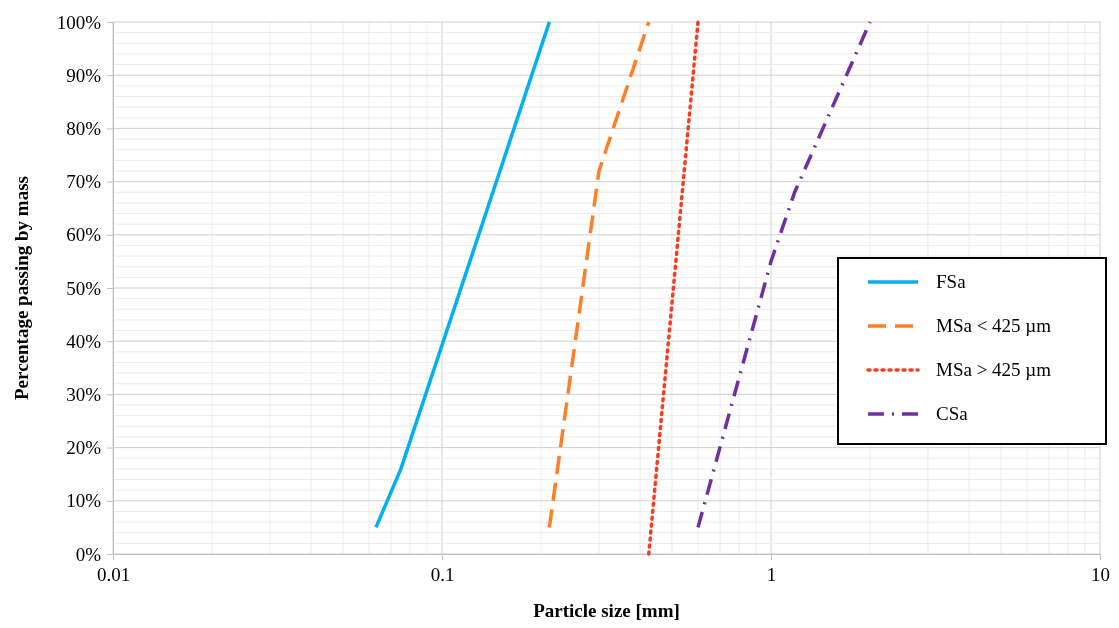 Image resolution: width=1119 pixels, height=628 pixels. I want to click on x-axis-title: Particle size [mm], so click(606, 610).